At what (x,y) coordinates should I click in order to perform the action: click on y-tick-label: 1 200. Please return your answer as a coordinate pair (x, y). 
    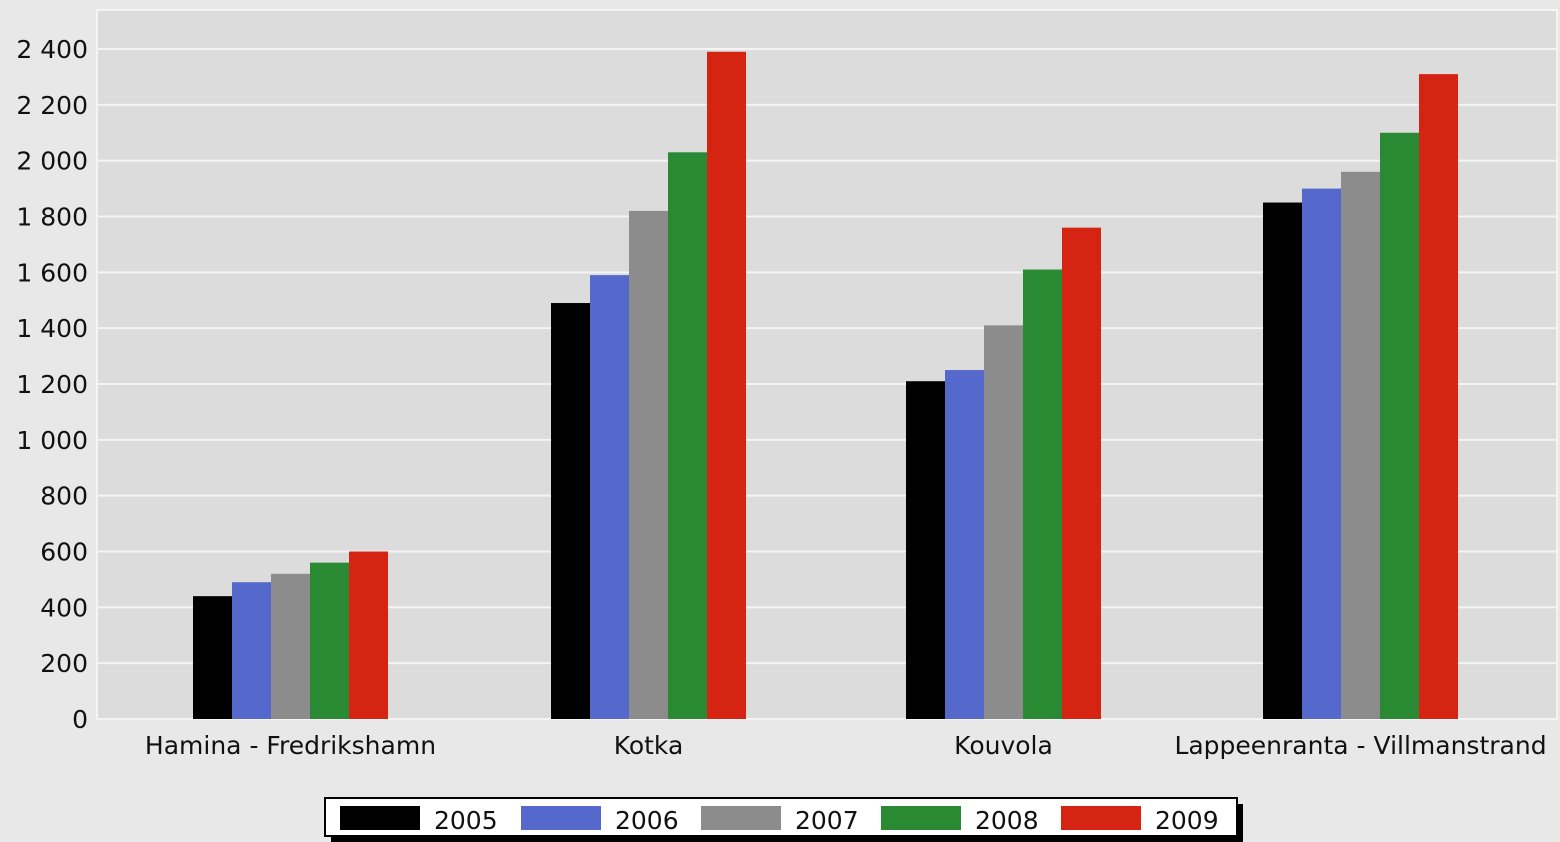
    Looking at the image, I should click on (52, 384).